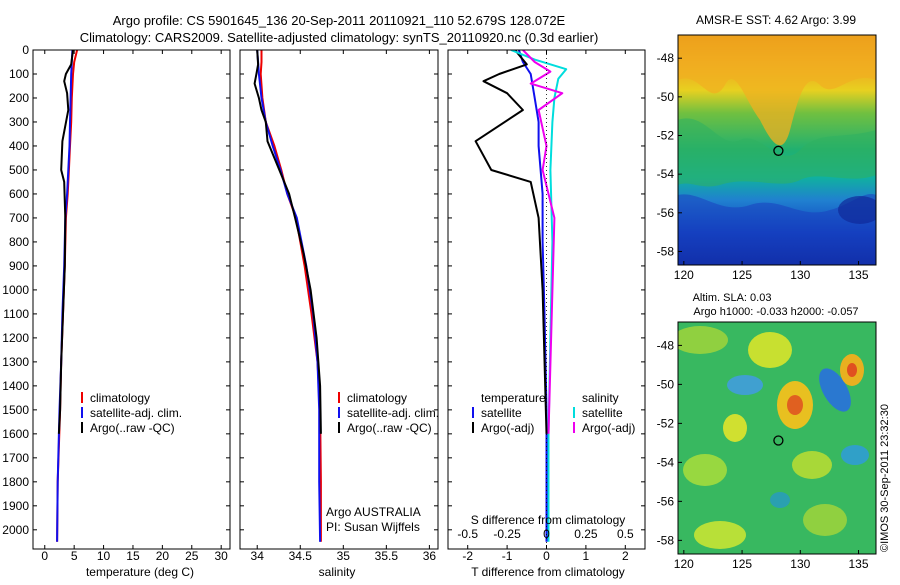 This screenshot has width=900, height=585. Describe the element at coordinates (15, 410) in the screenshot. I see `y-tick-label: 1500` at that location.